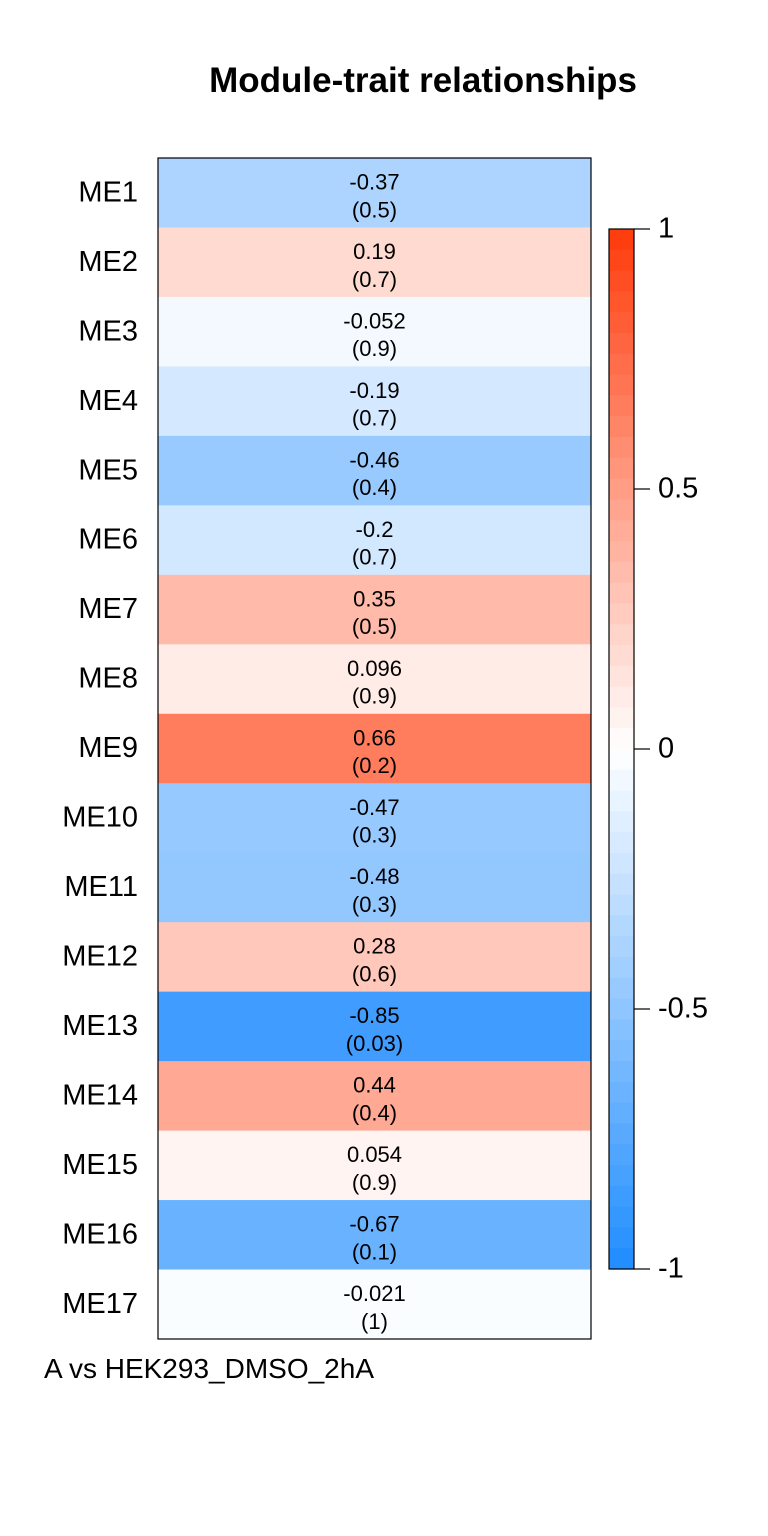 Image resolution: width=768 pixels, height=1536 pixels. What do you see at coordinates (374, 765) in the screenshot?
I see `cell-pvalue-label: (0.2)` at bounding box center [374, 765].